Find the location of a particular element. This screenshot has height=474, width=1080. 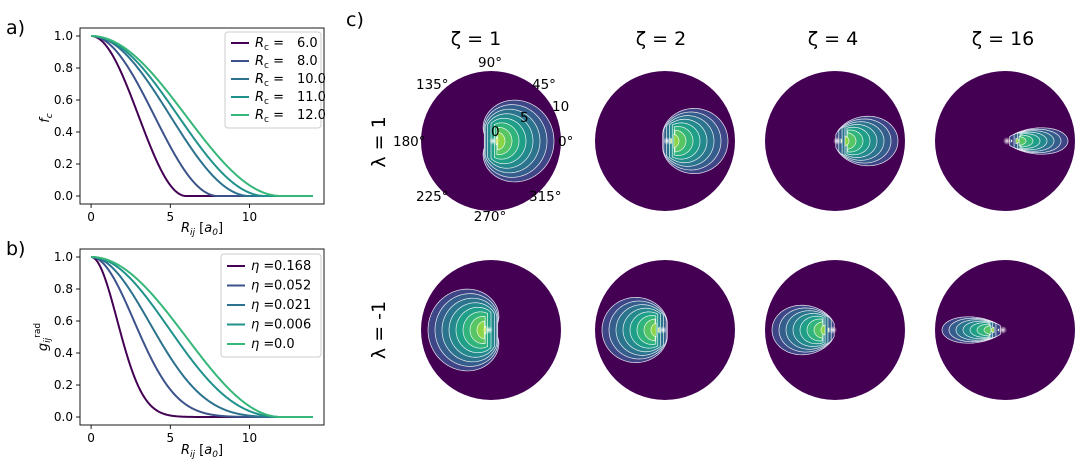

panel-label-b: b) is located at coordinates (15, 249).